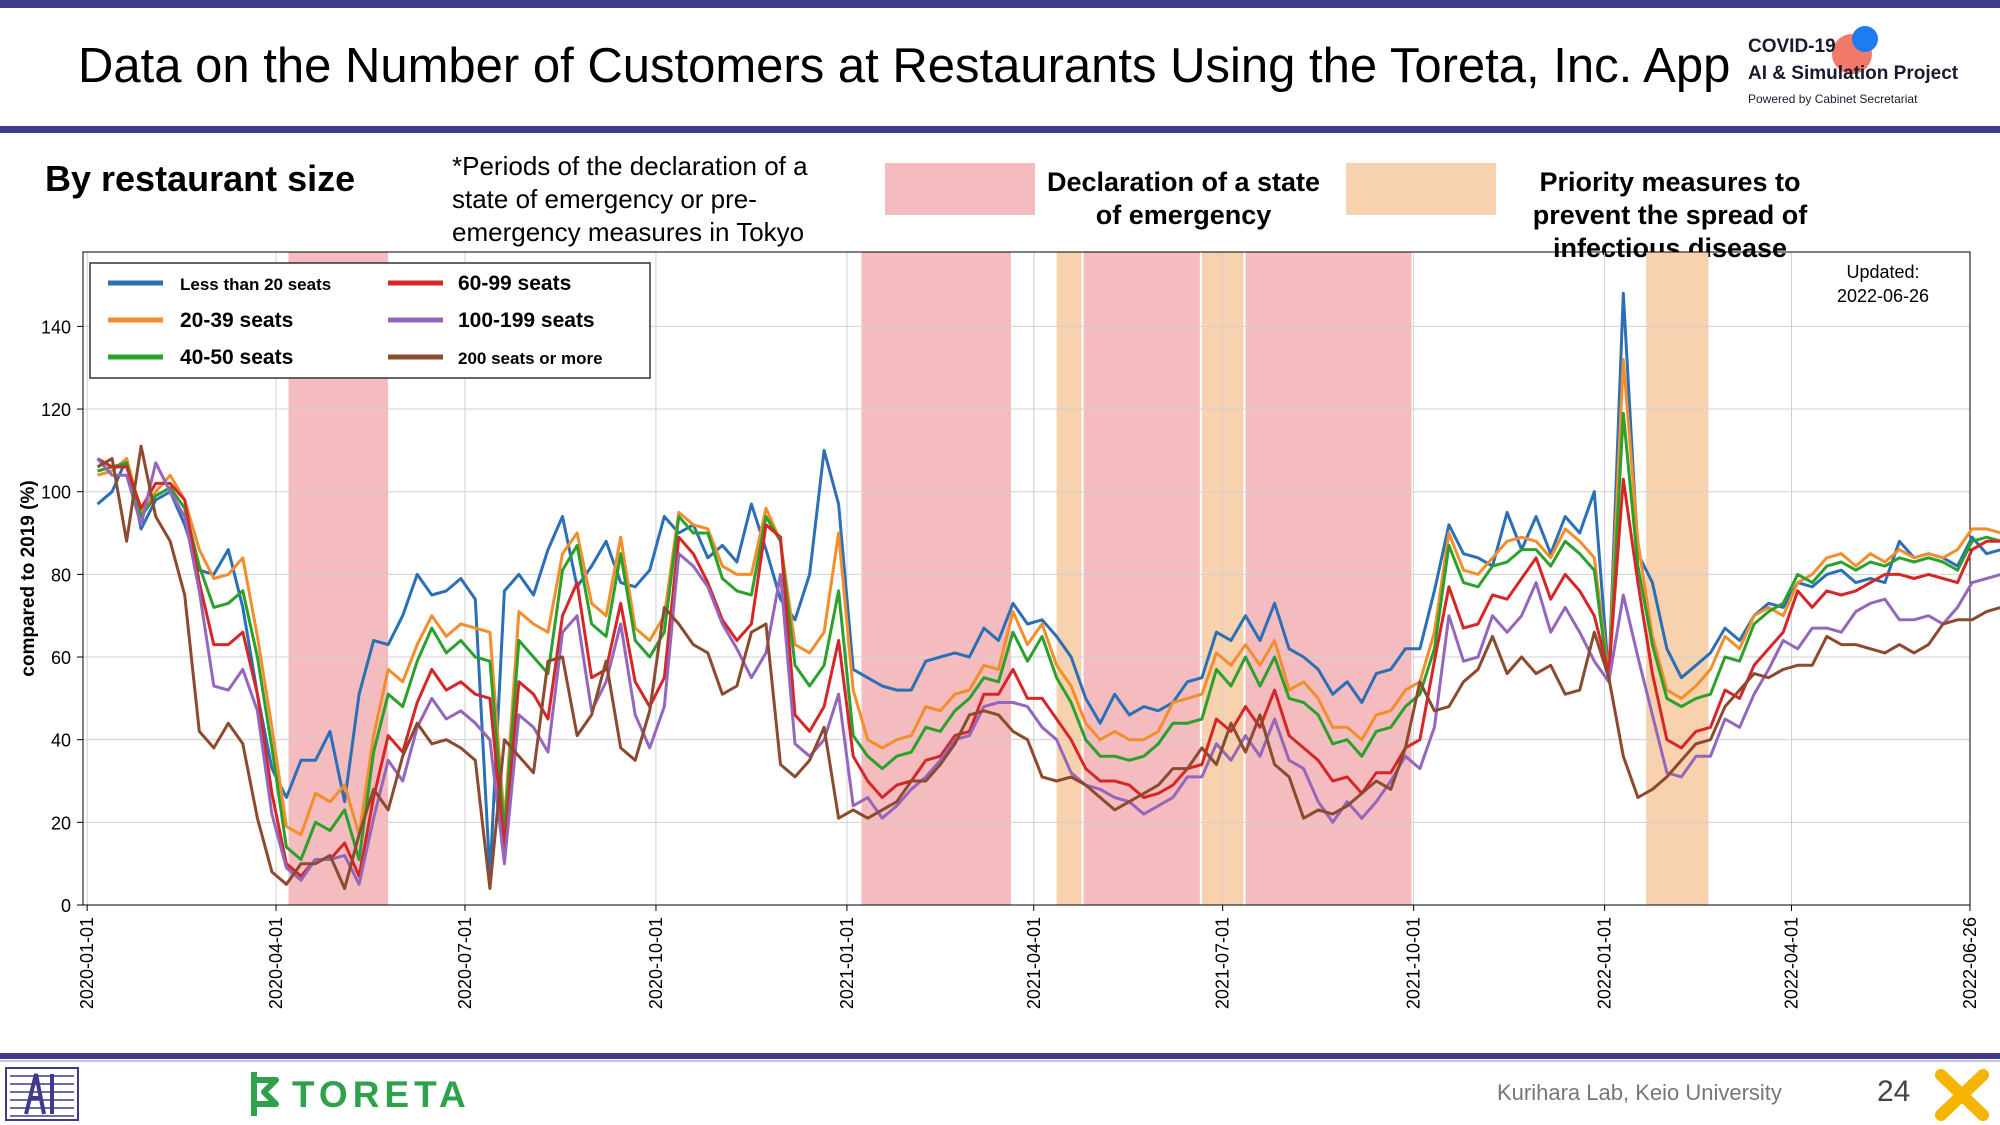 This screenshot has height=1125, width=2000. What do you see at coordinates (1000, 129) in the screenshot?
I see `header-divider` at bounding box center [1000, 129].